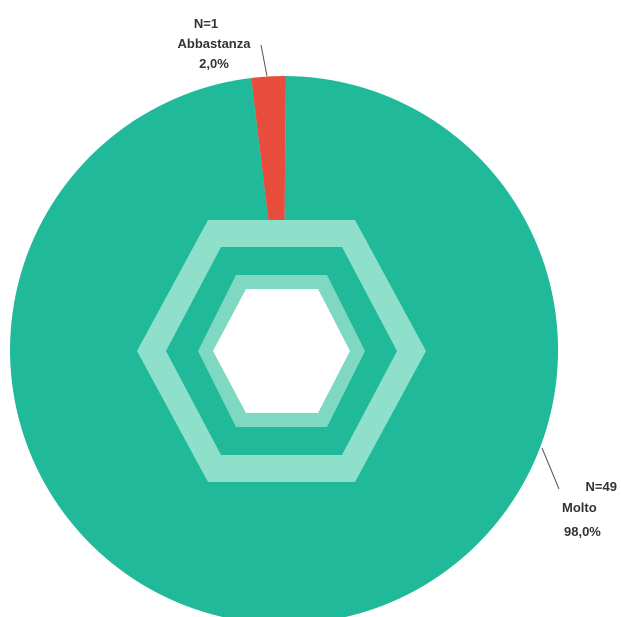  I want to click on abbastanza-name-label: Abbastanza, so click(215, 43).